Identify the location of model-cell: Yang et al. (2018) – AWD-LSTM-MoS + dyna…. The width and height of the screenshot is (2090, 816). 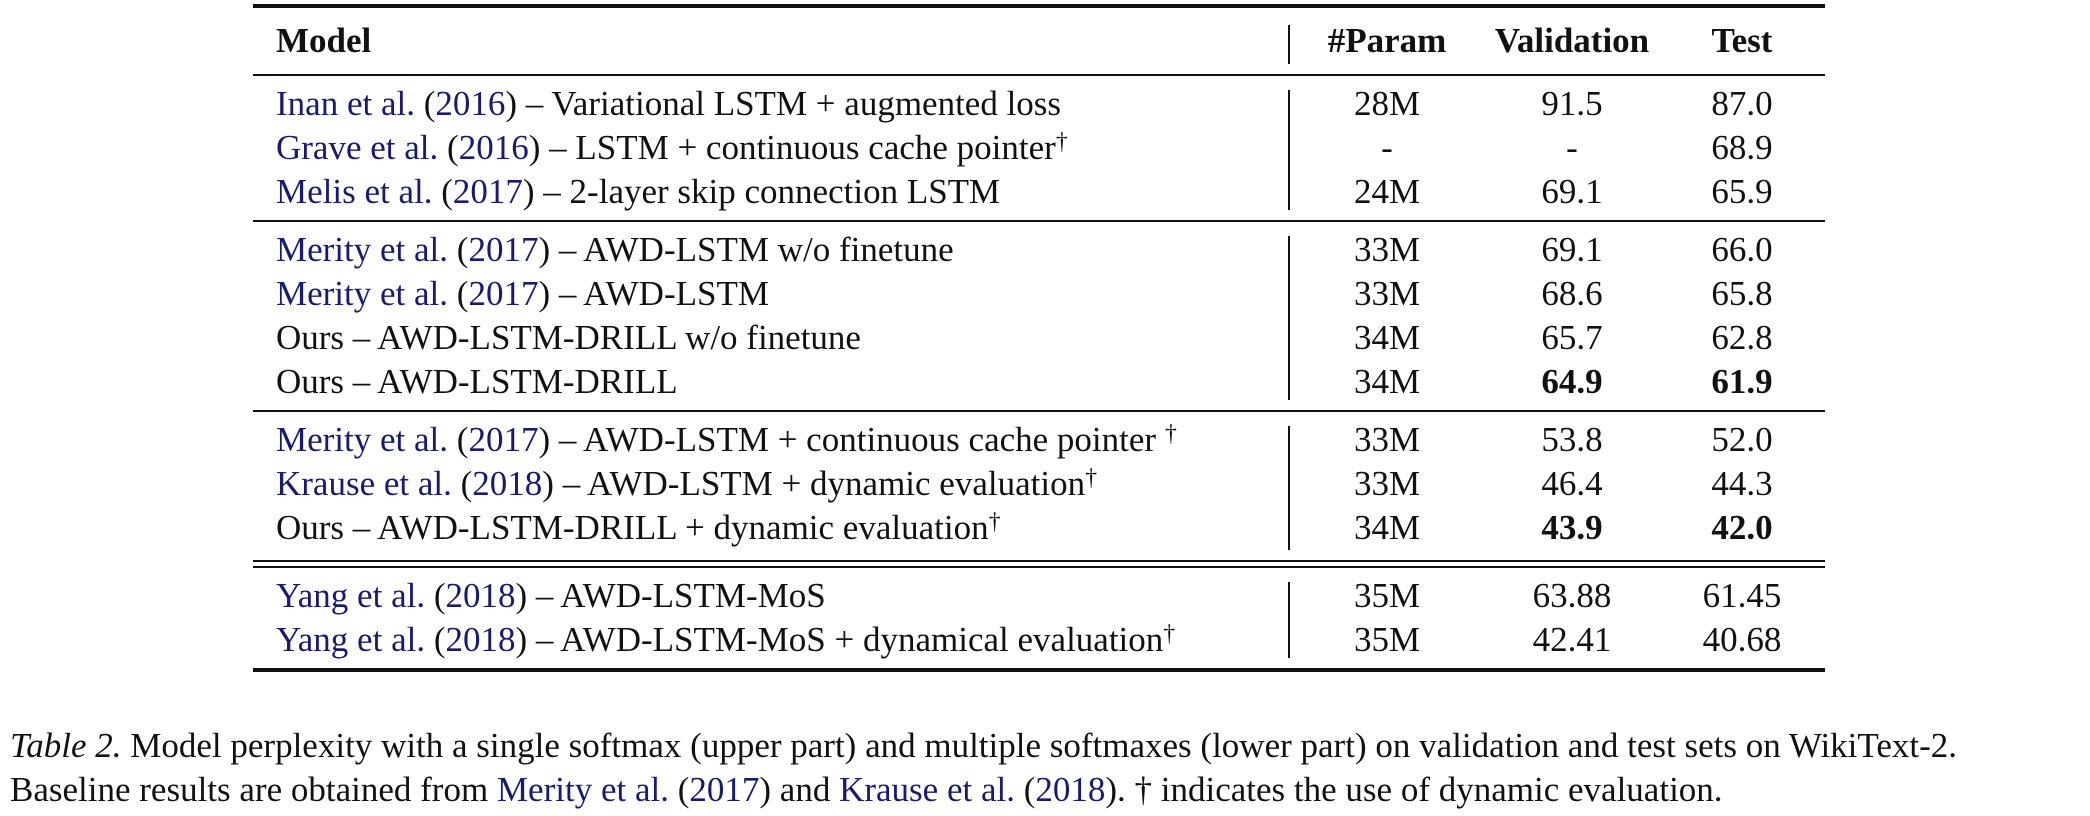
(726, 639).